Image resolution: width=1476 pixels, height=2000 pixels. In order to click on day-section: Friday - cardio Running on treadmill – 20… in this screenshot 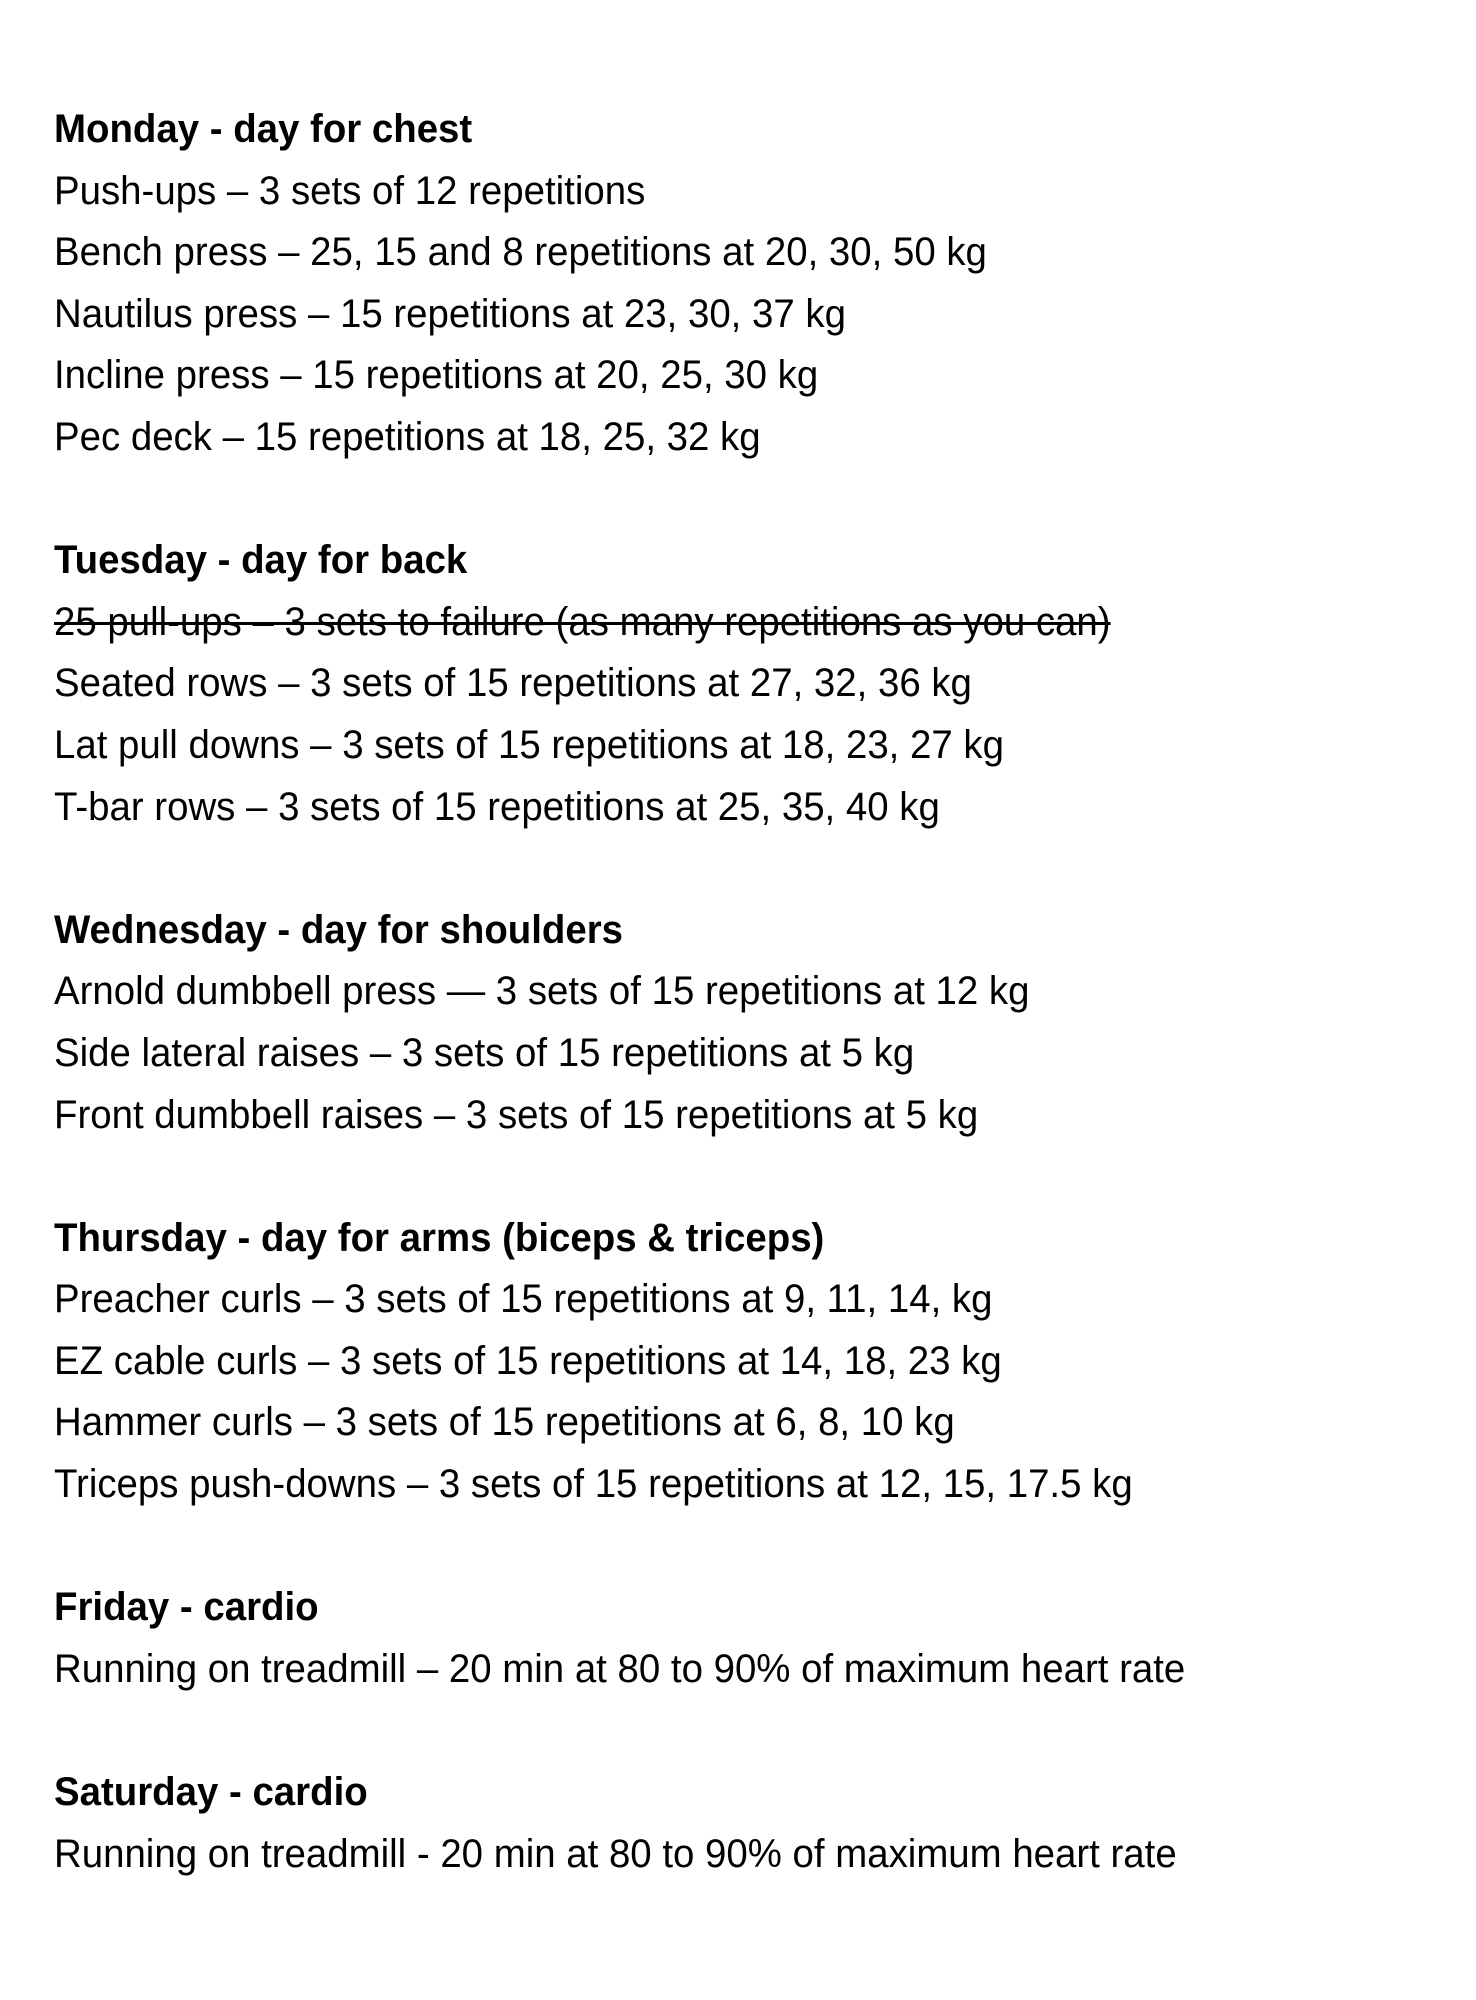, I will do `click(619, 1638)`.